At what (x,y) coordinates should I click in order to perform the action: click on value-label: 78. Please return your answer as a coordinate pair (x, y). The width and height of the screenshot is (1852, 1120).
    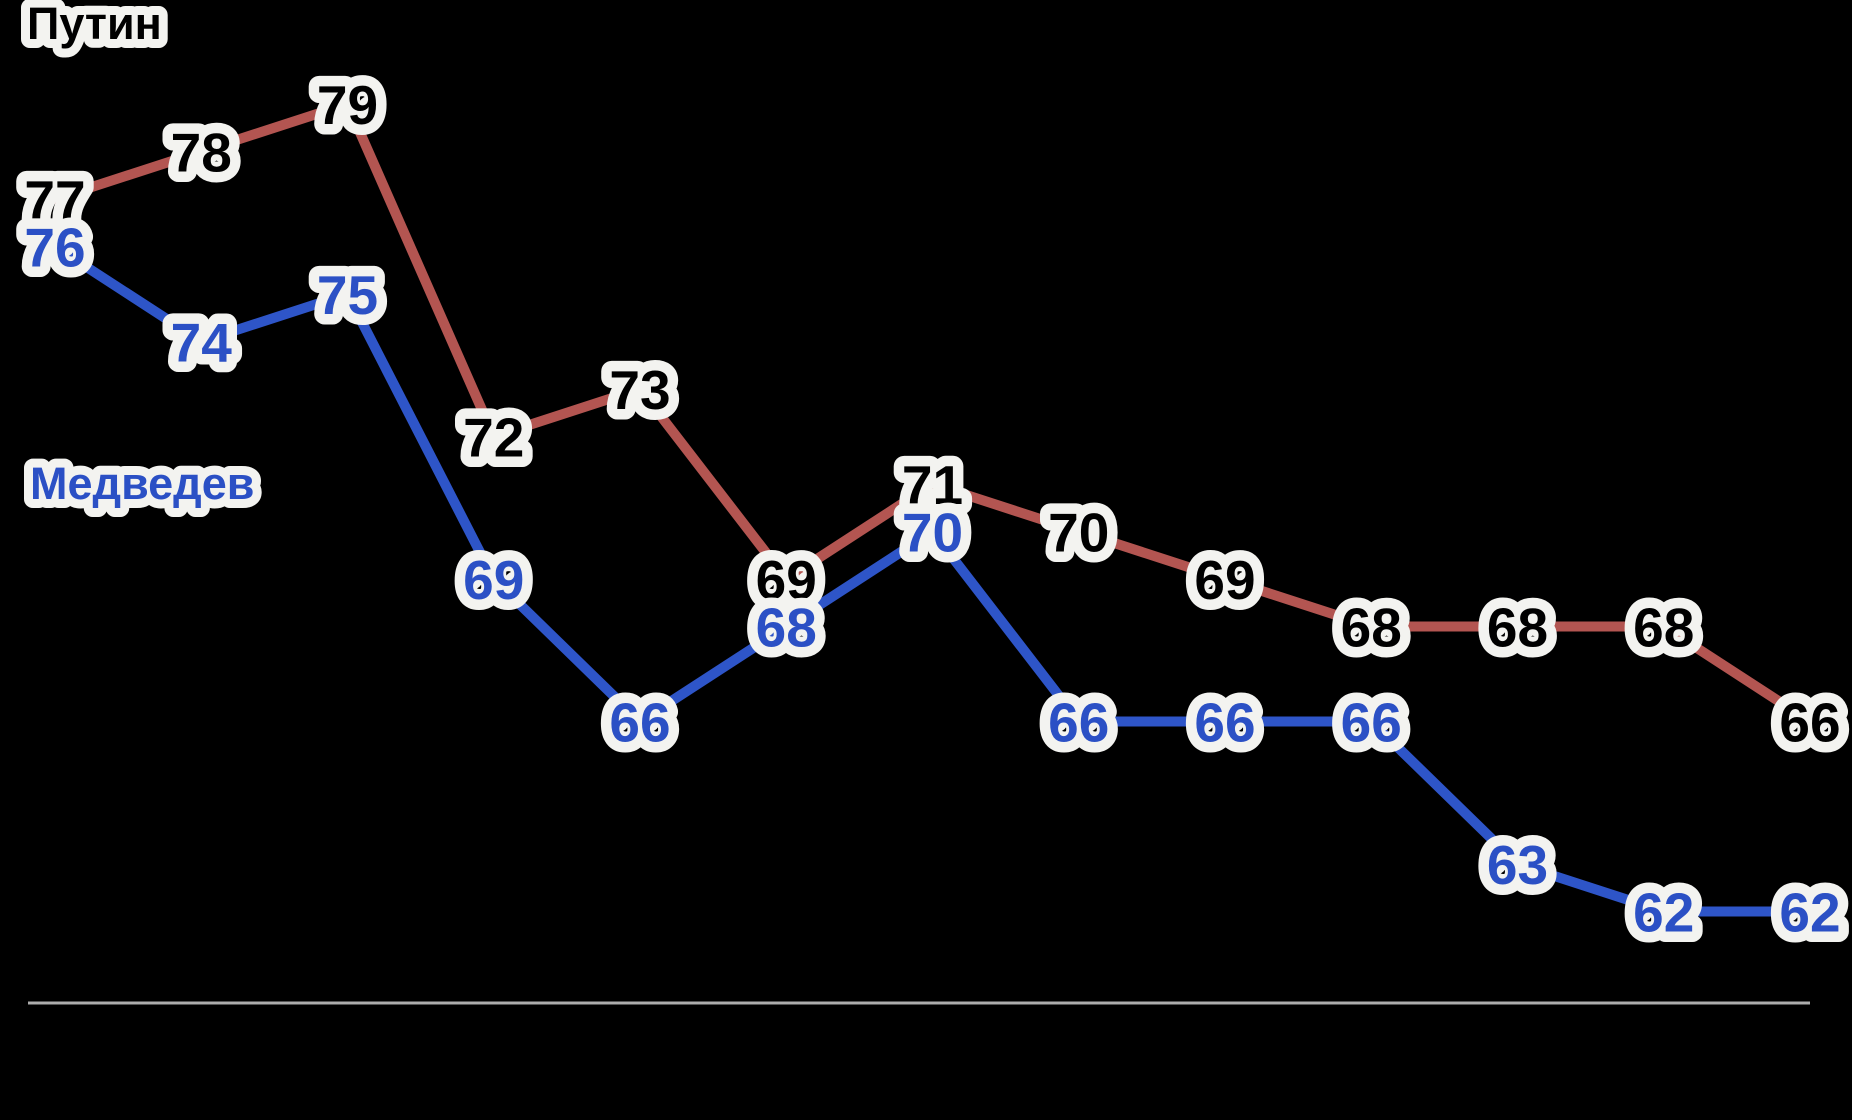
    Looking at the image, I should click on (201, 153).